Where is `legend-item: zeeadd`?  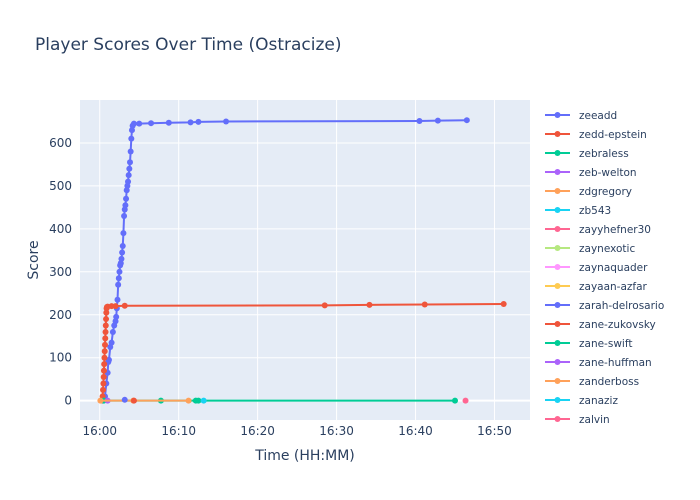 legend-item: zeeadd is located at coordinates (581, 116).